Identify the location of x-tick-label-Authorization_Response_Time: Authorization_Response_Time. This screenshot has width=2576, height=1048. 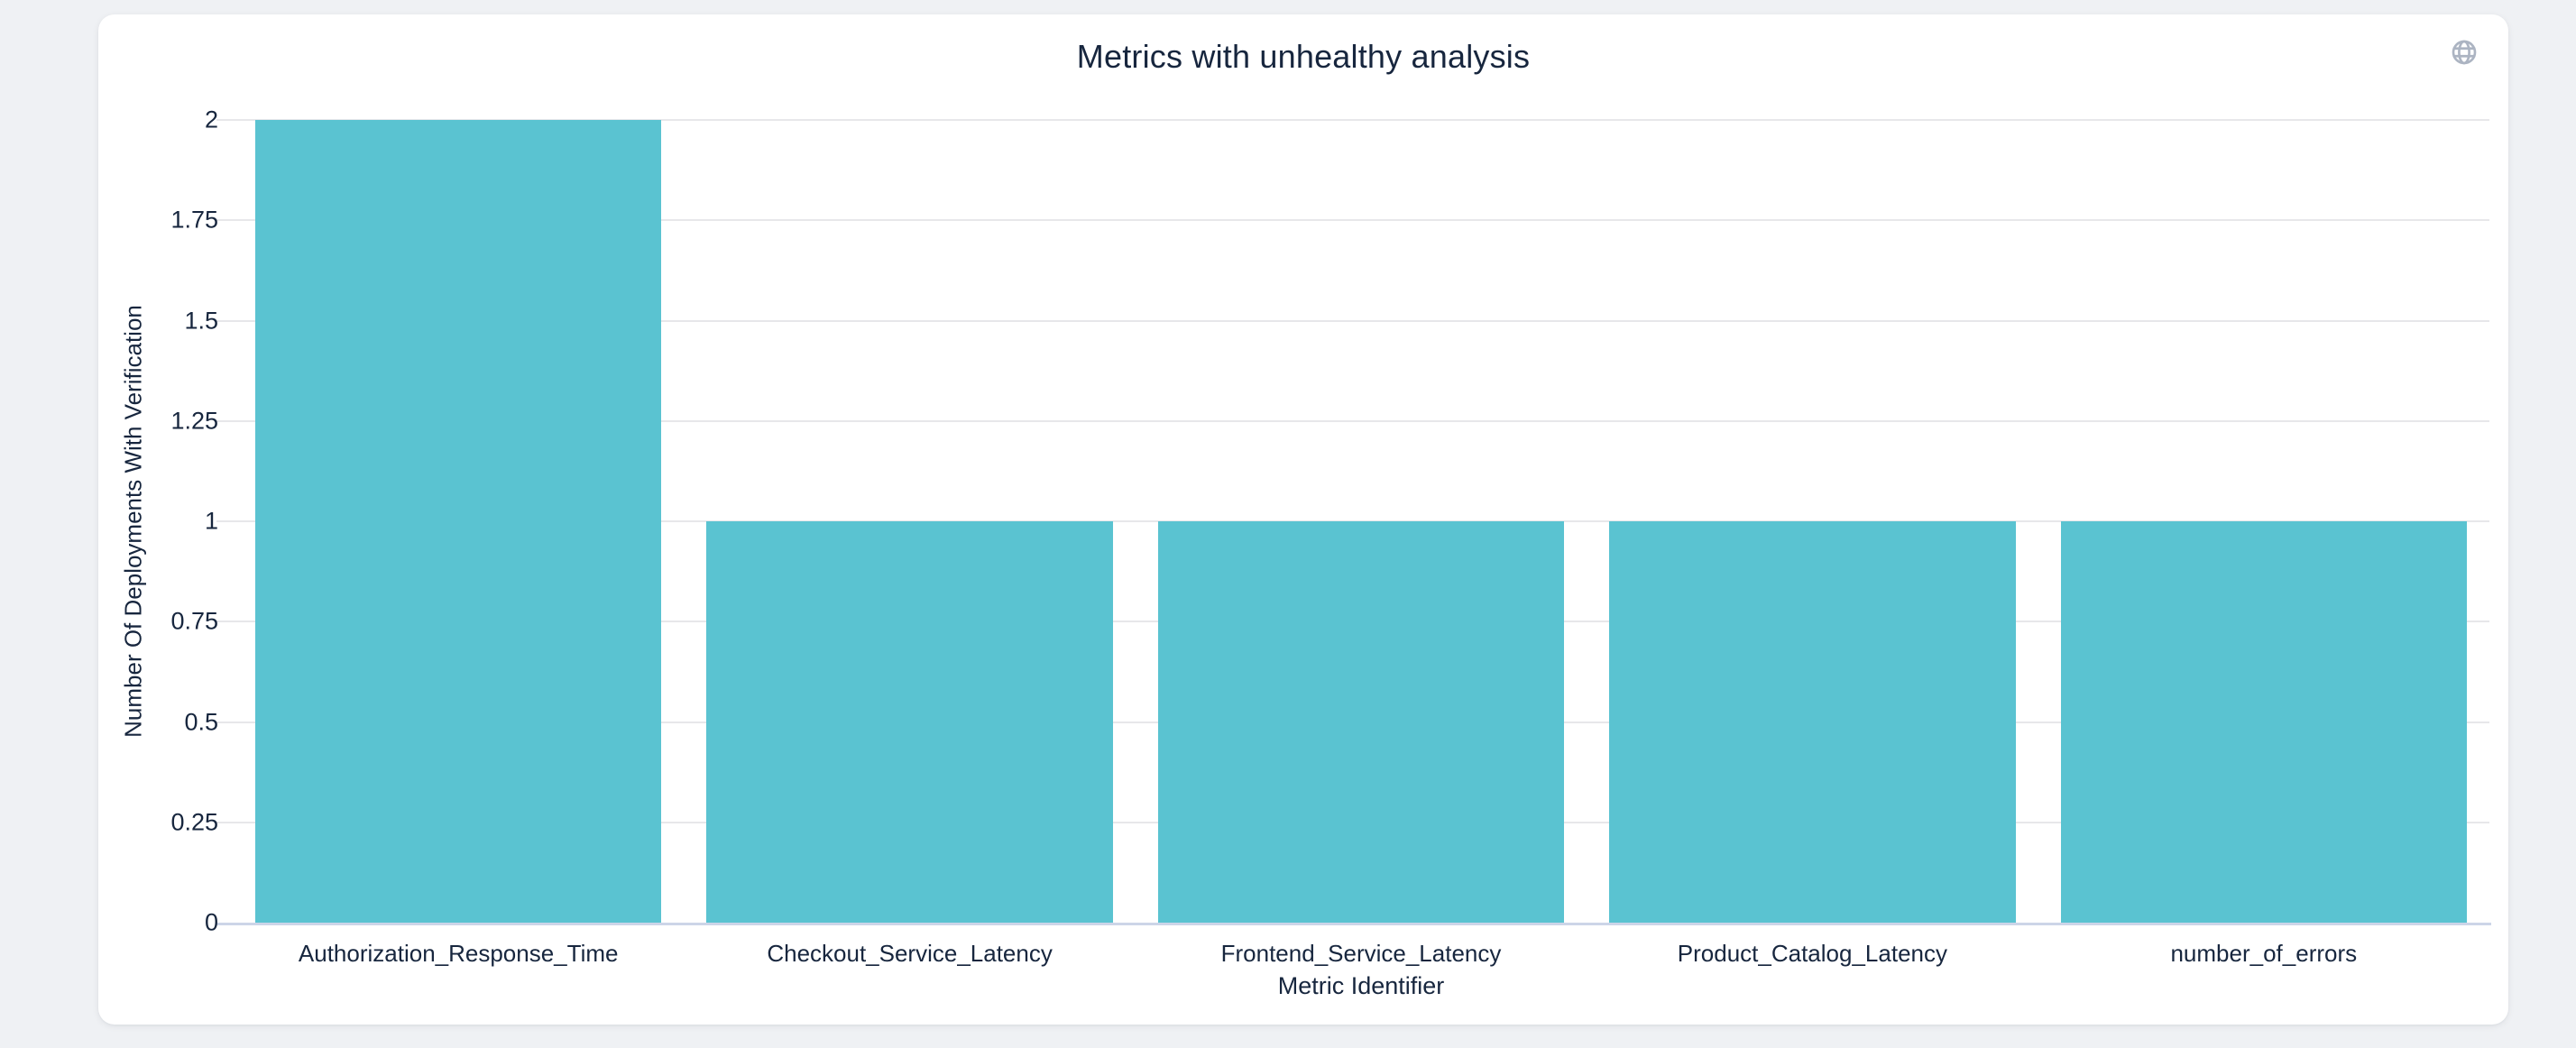
(458, 953).